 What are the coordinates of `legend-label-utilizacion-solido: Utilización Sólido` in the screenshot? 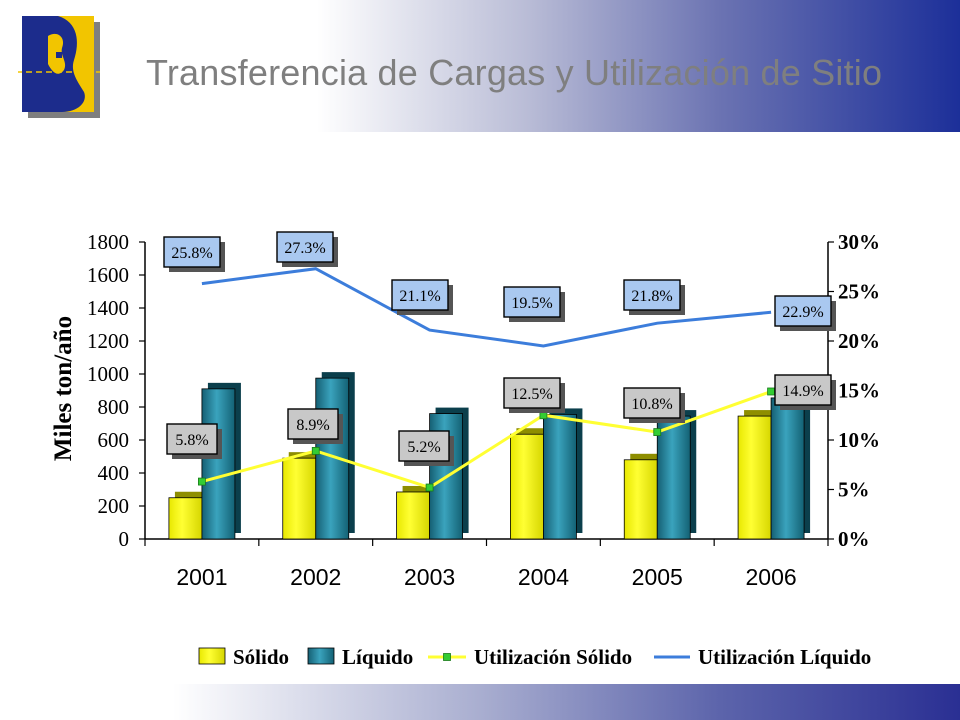 It's located at (553, 657).